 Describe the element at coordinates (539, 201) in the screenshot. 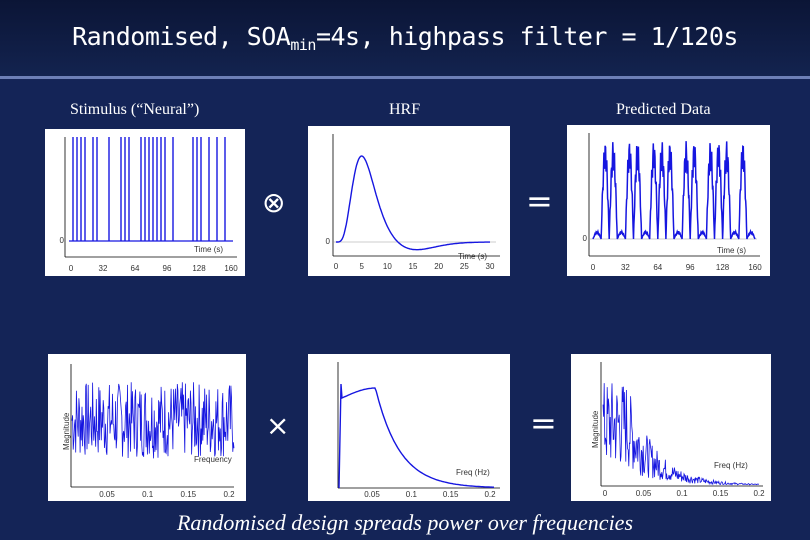

I see `equals-operator-top: =` at that location.